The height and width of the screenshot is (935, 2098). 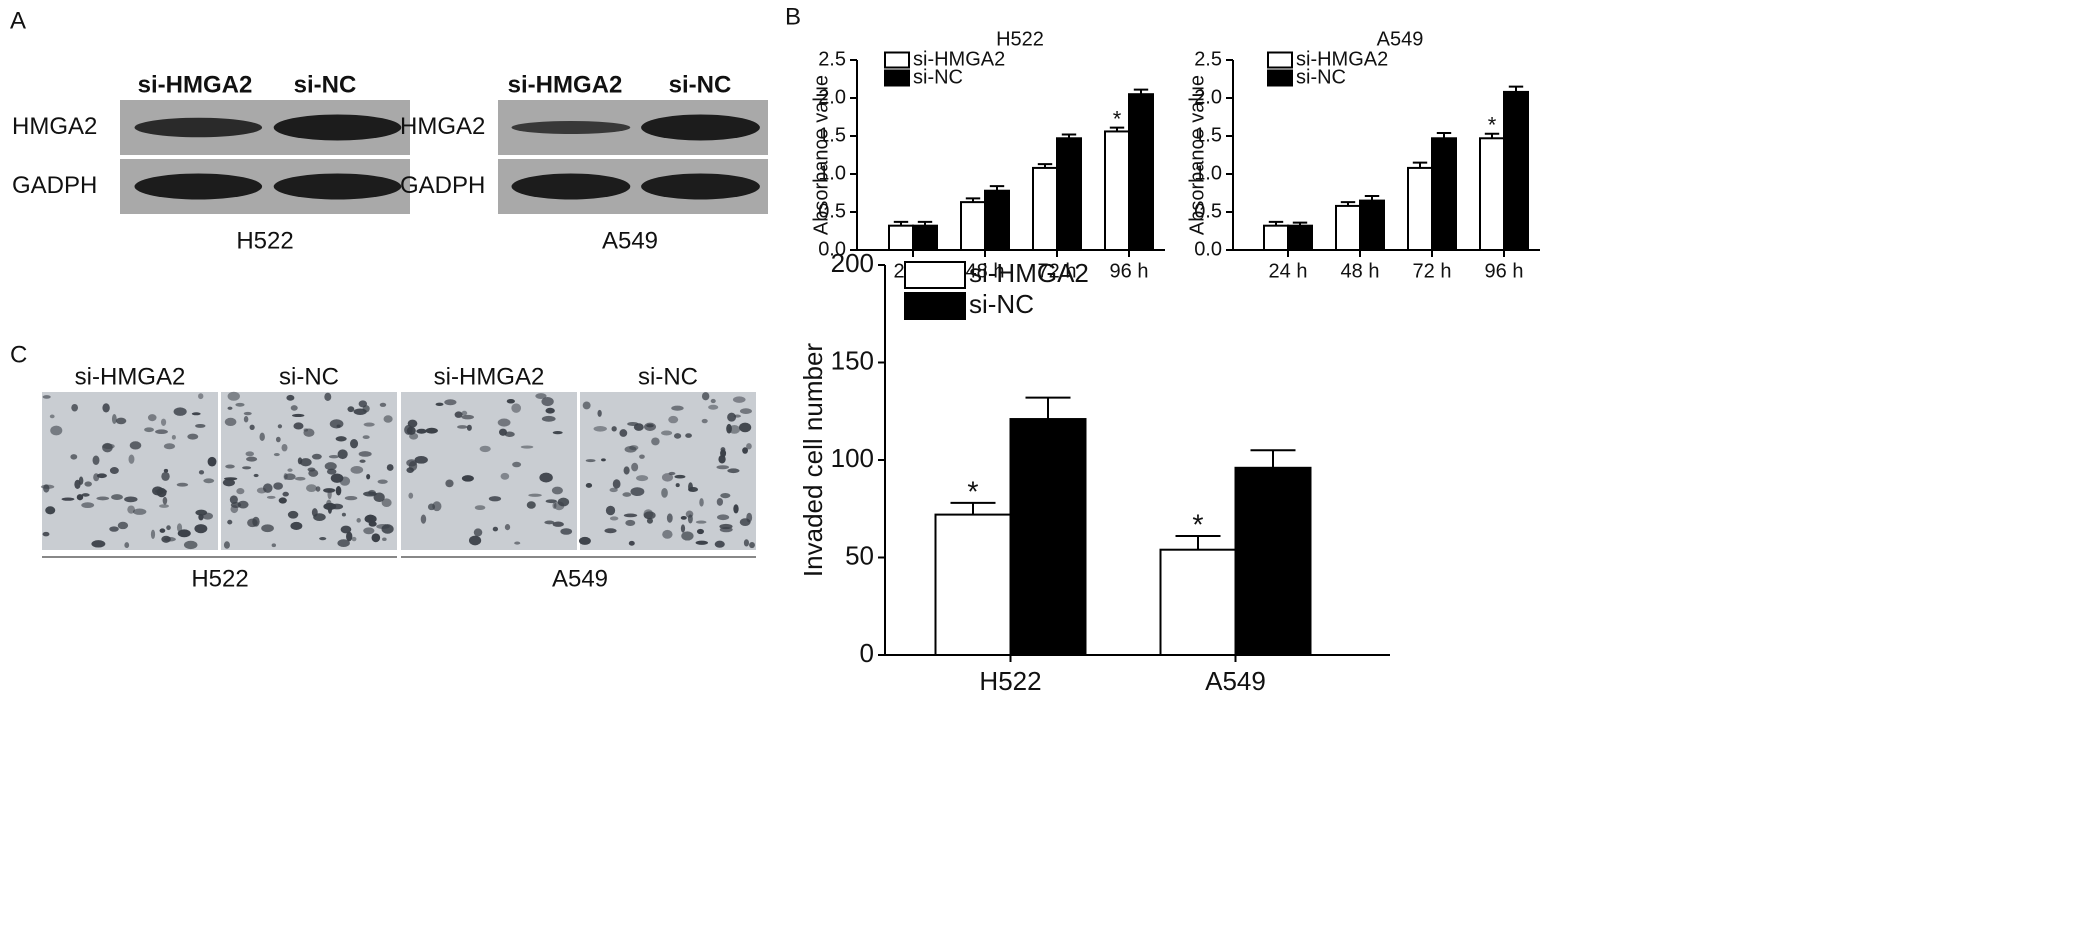 I want to click on panel-label: A, so click(x=18, y=20).